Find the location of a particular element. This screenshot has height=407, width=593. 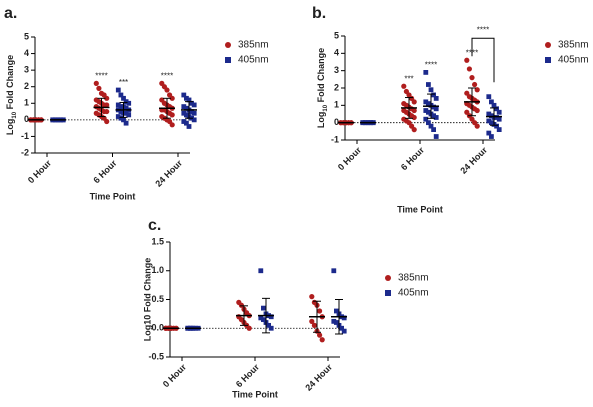

comparison-bracket is located at coordinates (483, 60).